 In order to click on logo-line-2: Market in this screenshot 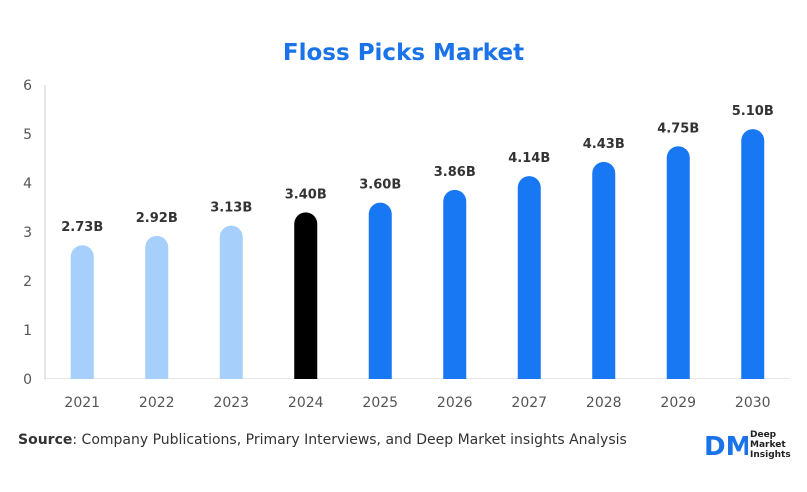, I will do `click(768, 445)`.